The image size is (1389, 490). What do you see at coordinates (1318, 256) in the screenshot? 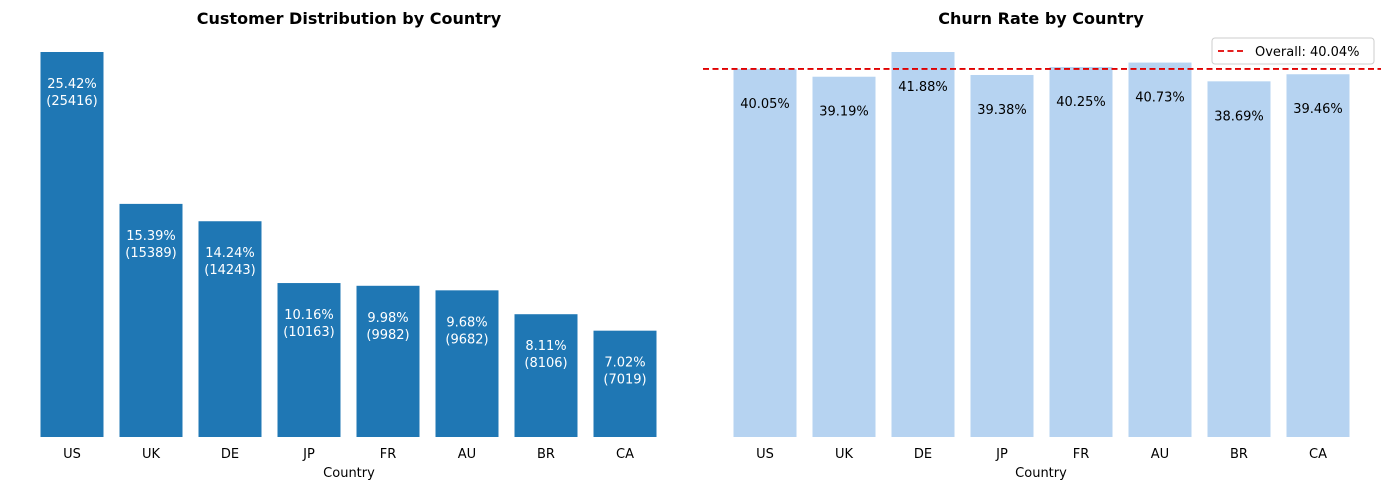
I see `churn-bar-ca` at bounding box center [1318, 256].